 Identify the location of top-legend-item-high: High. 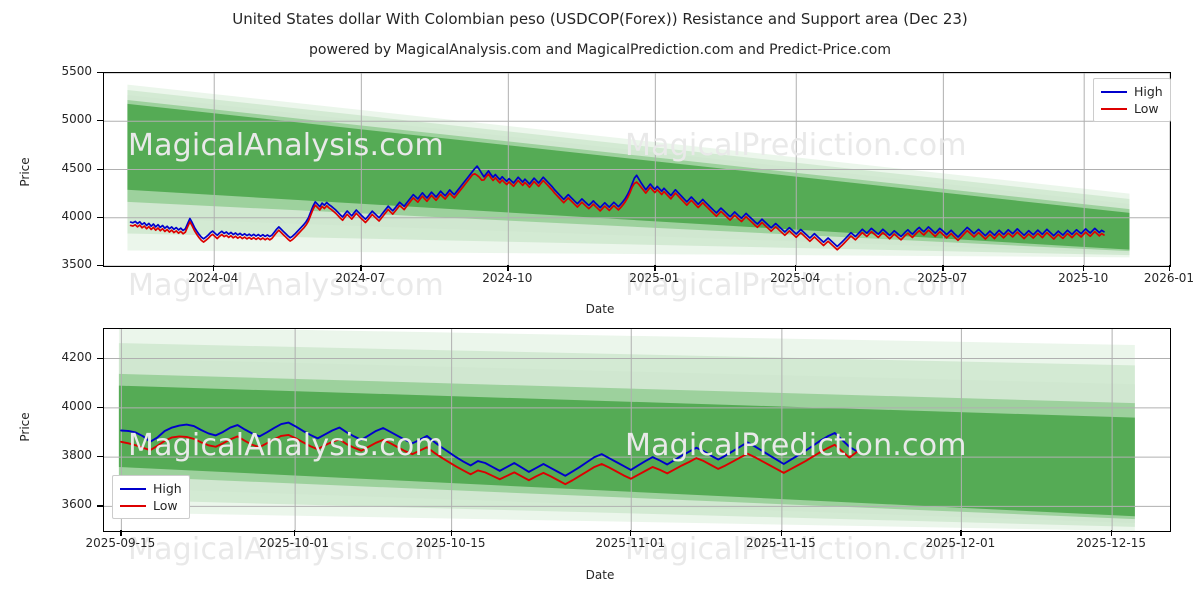
(1132, 91).